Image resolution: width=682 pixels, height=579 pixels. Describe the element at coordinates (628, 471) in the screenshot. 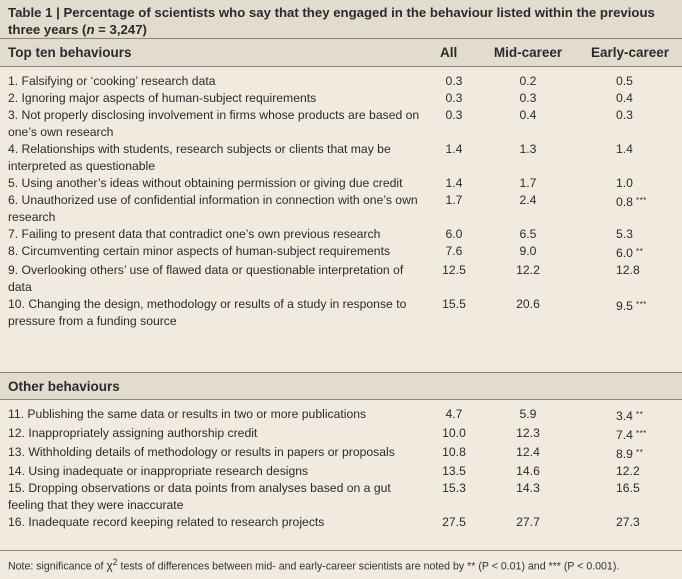

I see `early-career-value: 12.2` at that location.